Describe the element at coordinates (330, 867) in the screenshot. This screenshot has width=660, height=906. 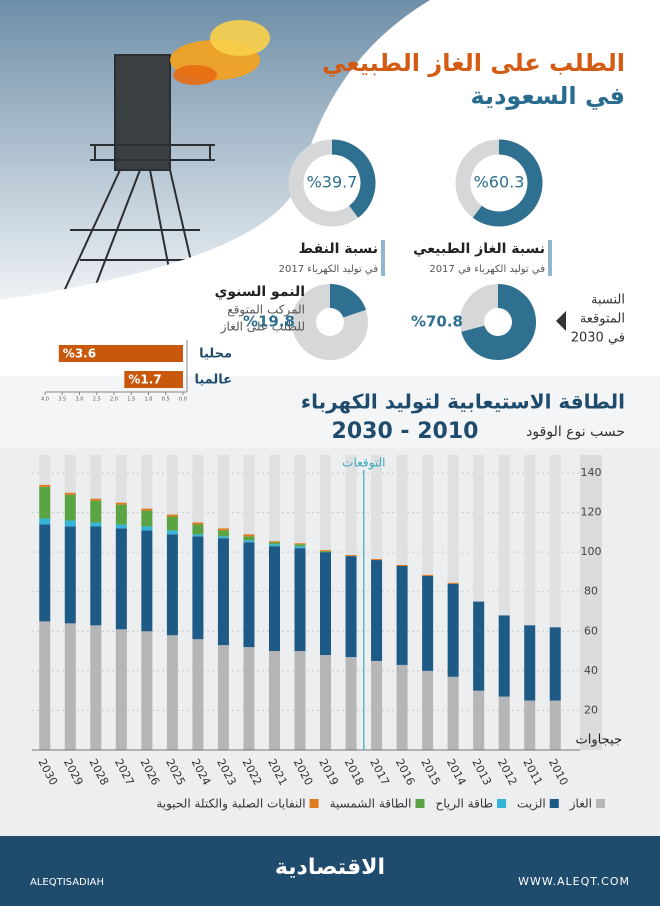
I see `brand: الاقتصادية` at that location.